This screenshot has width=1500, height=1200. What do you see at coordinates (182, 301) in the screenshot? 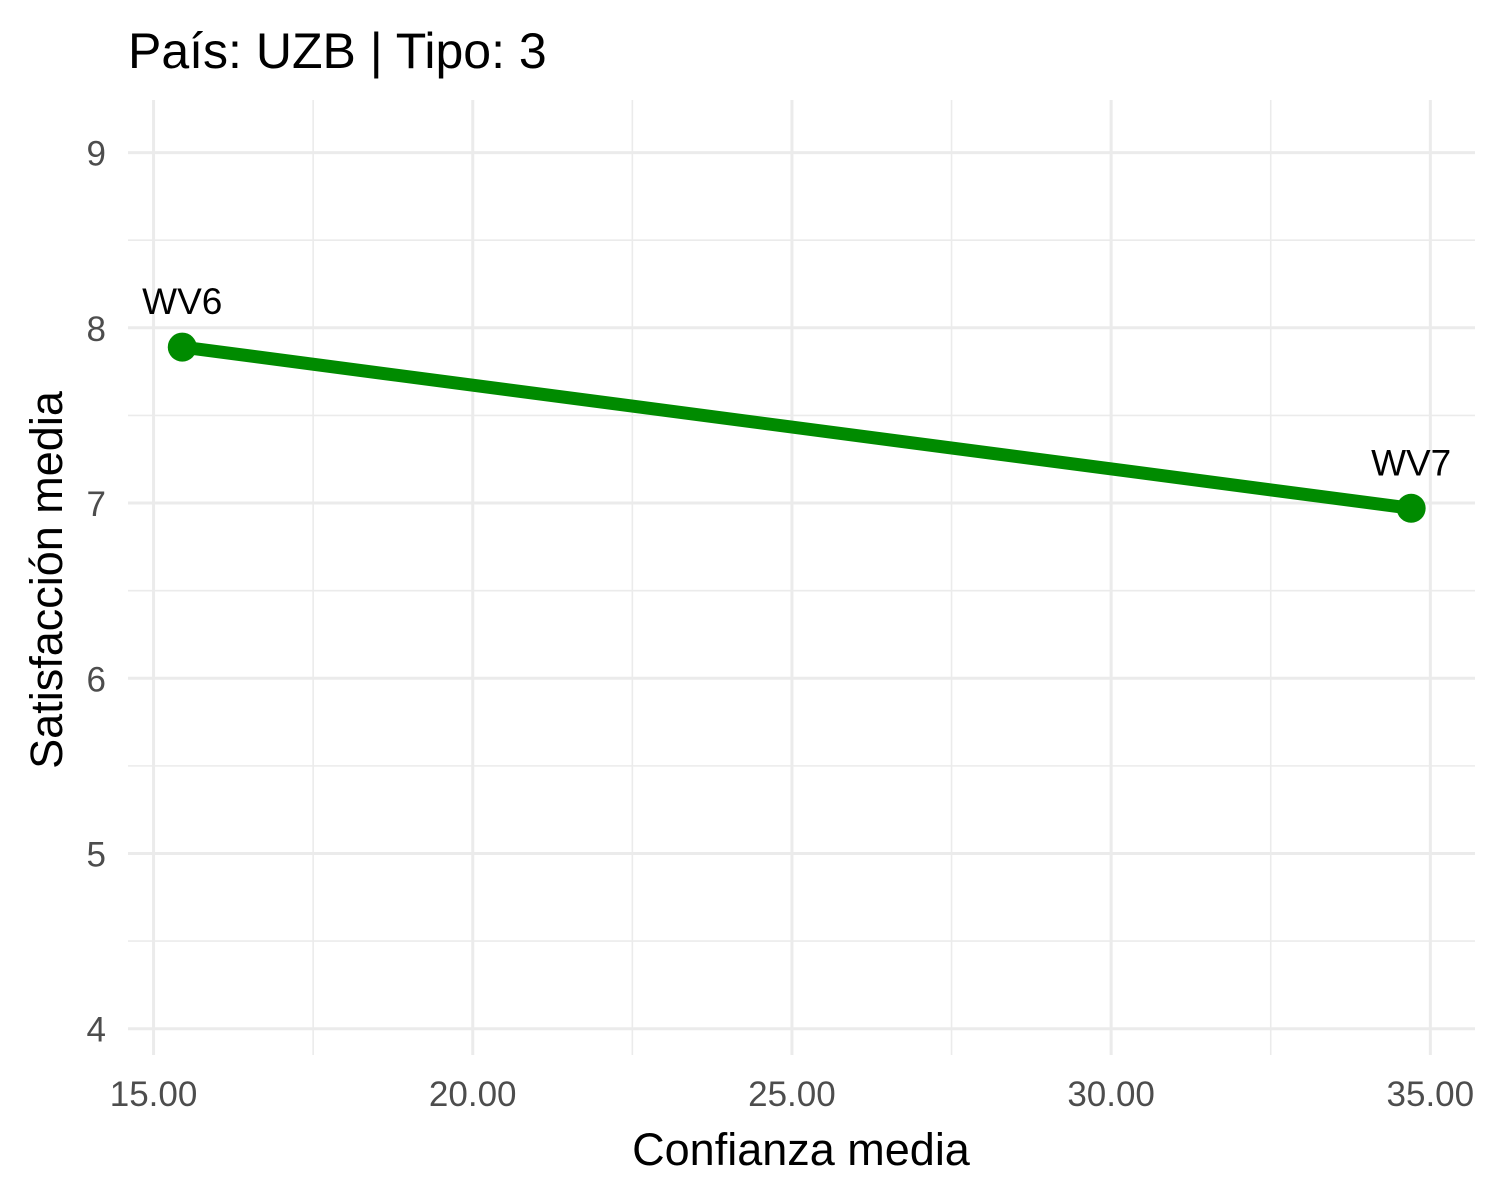
I see `point-label: WV6` at bounding box center [182, 301].